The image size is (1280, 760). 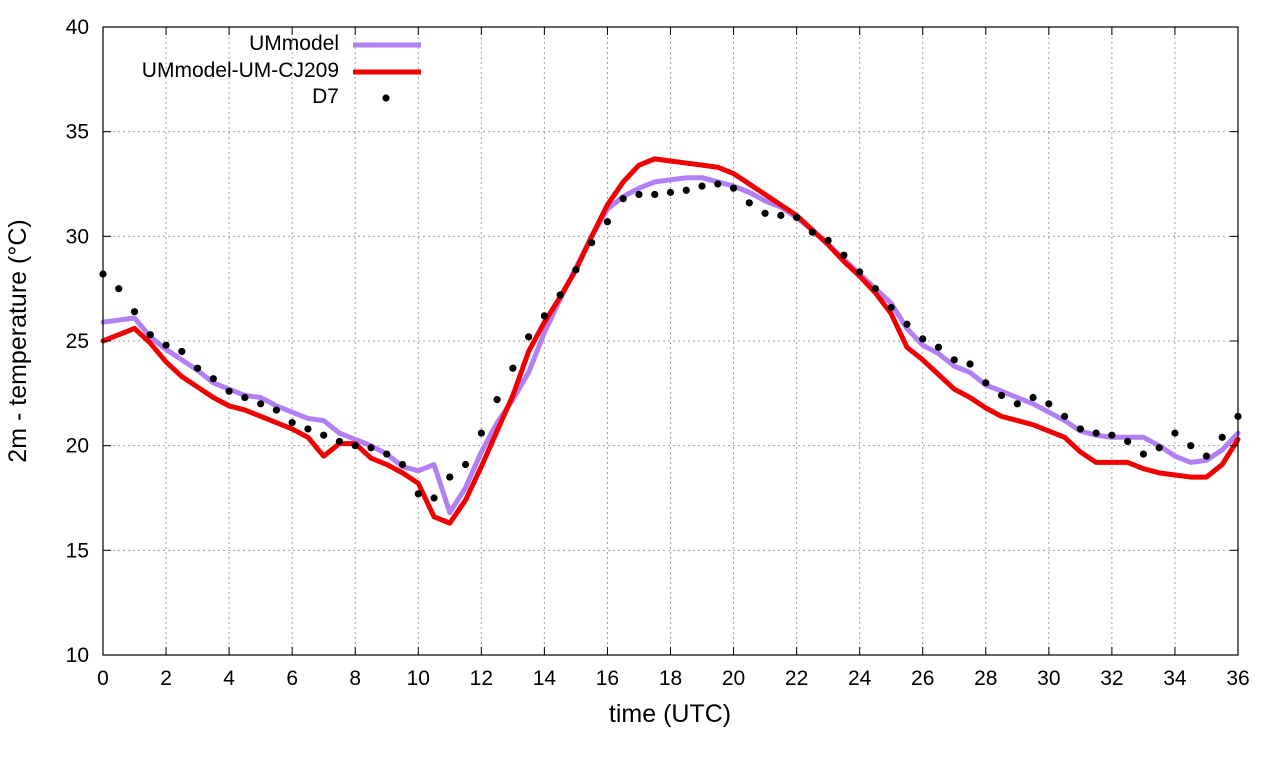 What do you see at coordinates (545, 678) in the screenshot?
I see `x-tick-label: 14` at bounding box center [545, 678].